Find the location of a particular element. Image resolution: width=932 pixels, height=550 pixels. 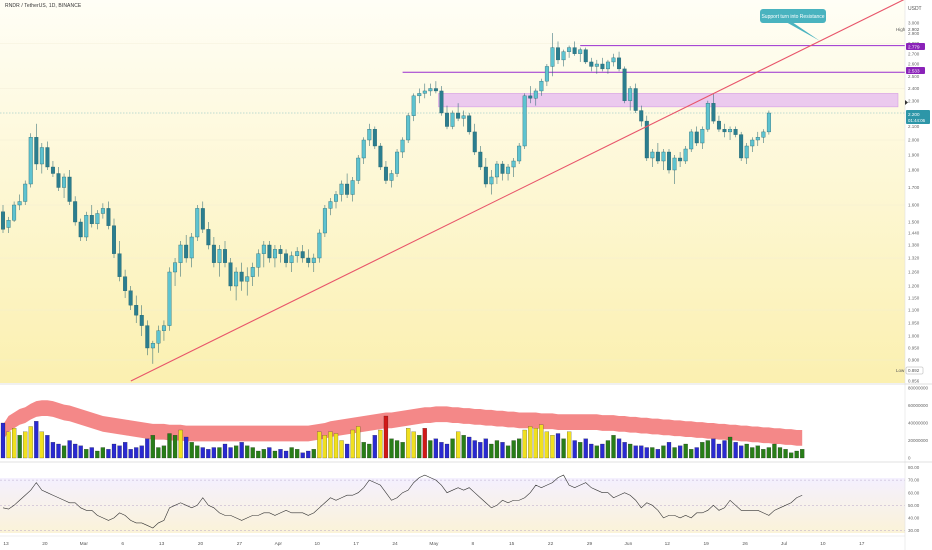

time-tick-label: 24 is located at coordinates (395, 544).